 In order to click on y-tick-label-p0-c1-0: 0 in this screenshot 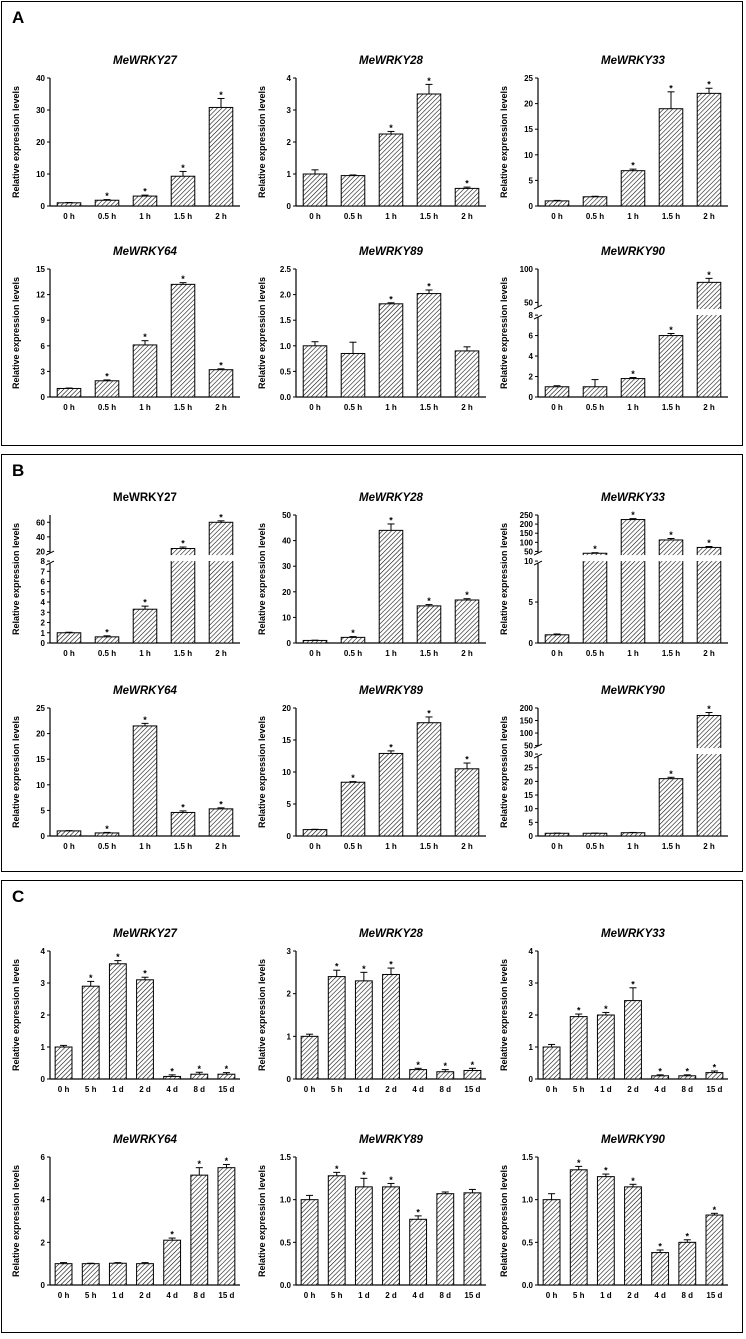, I will do `click(289, 206)`.